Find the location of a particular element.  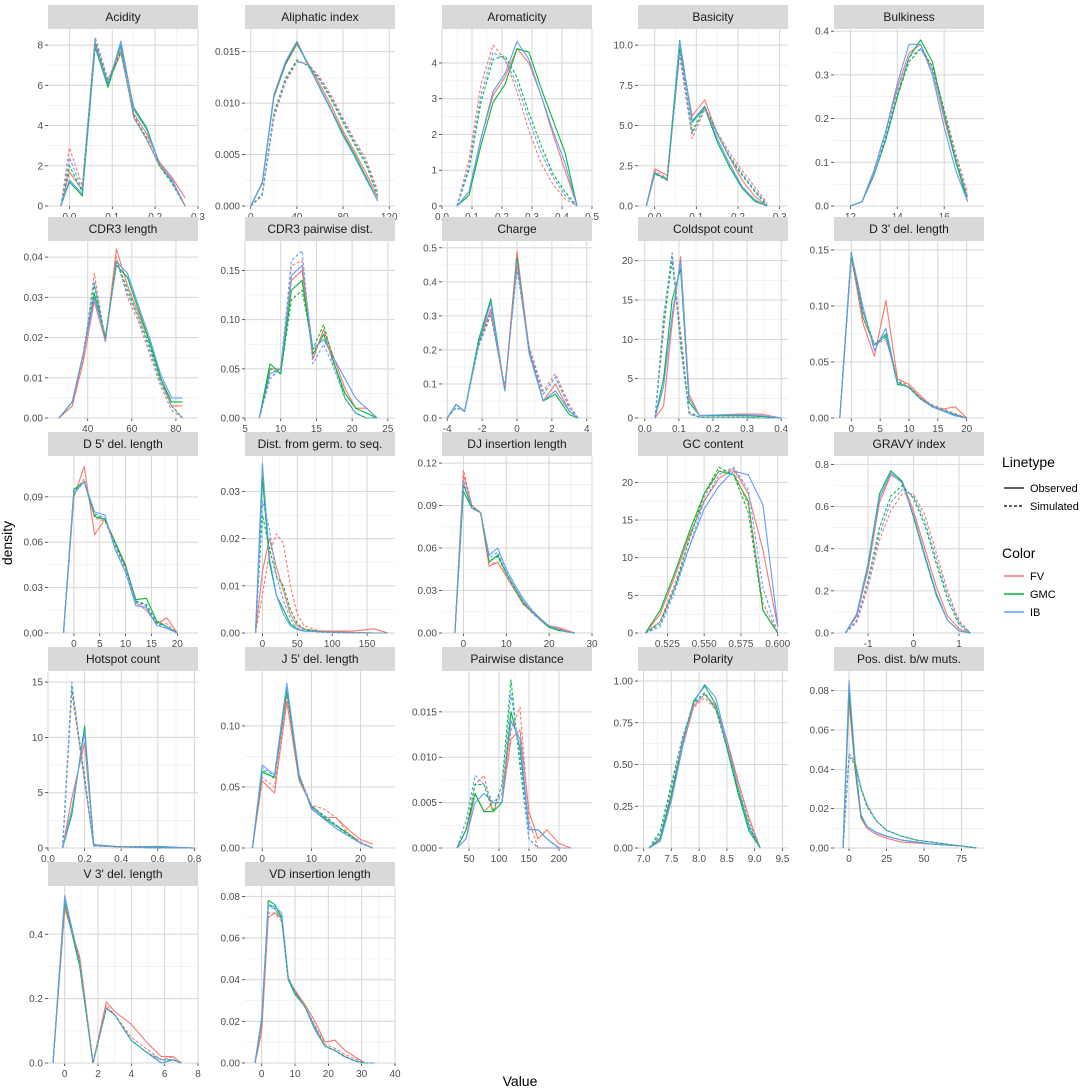

y-tick-label: 3 is located at coordinates (434, 99).